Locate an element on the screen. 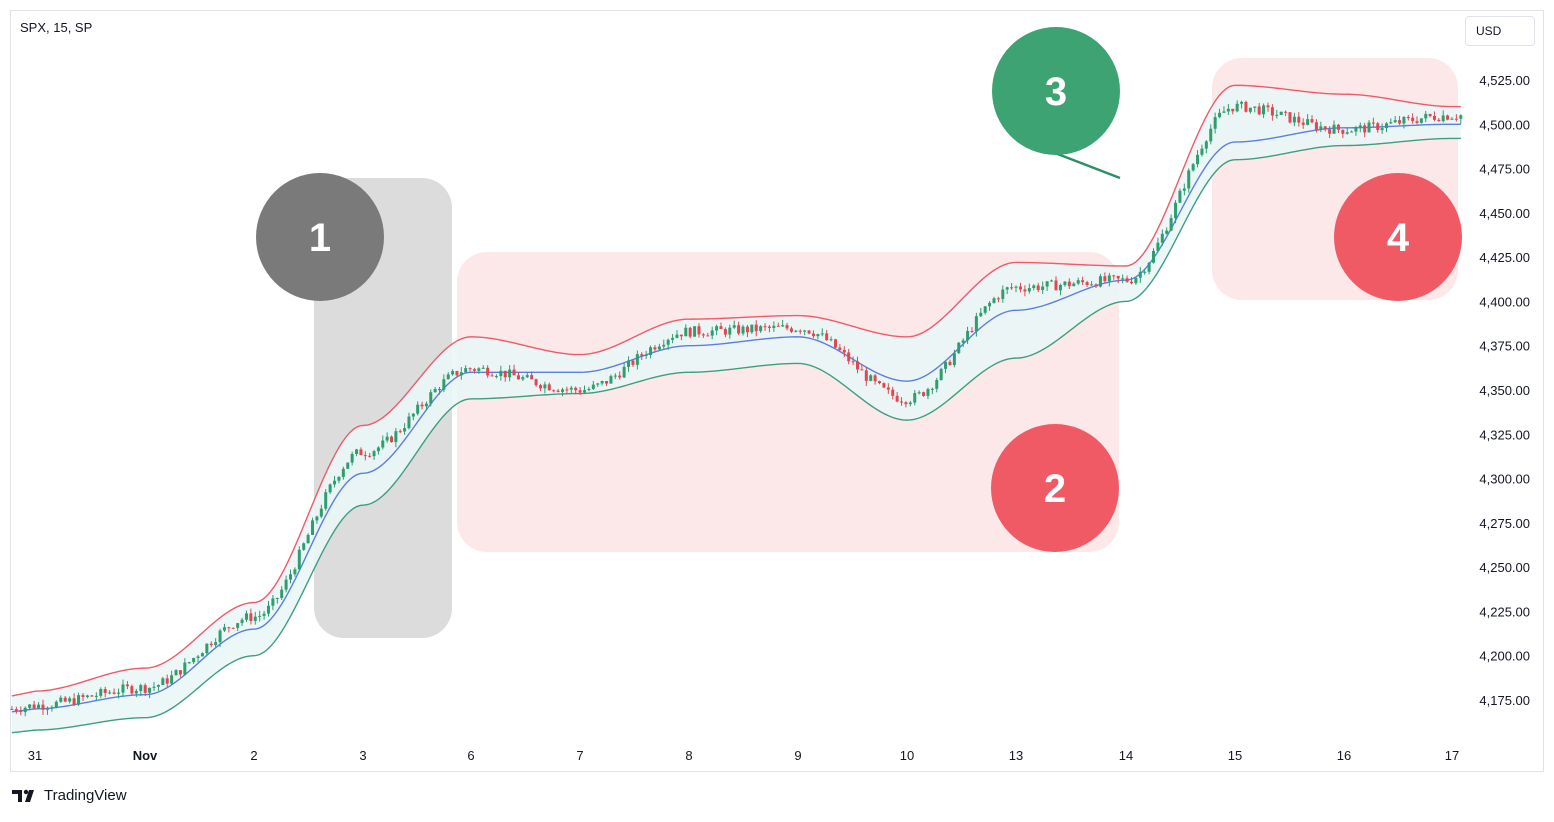 Image resolution: width=1554 pixels, height=822 pixels. svg-text: 4 is located at coordinates (1398, 238).